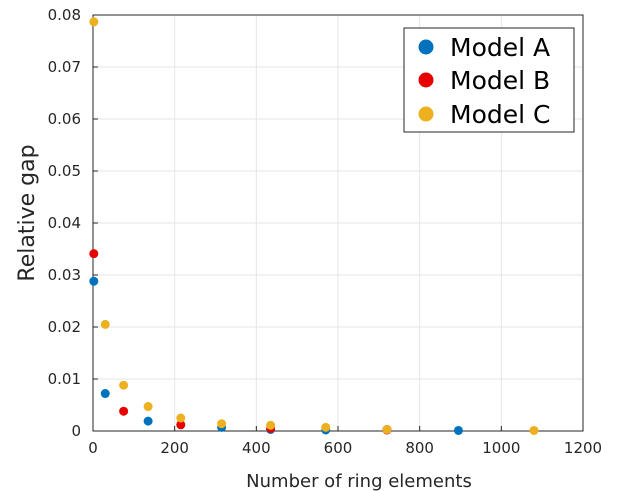 The width and height of the screenshot is (632, 491). I want to click on legend: Model A Model B Model C, so click(489, 80).